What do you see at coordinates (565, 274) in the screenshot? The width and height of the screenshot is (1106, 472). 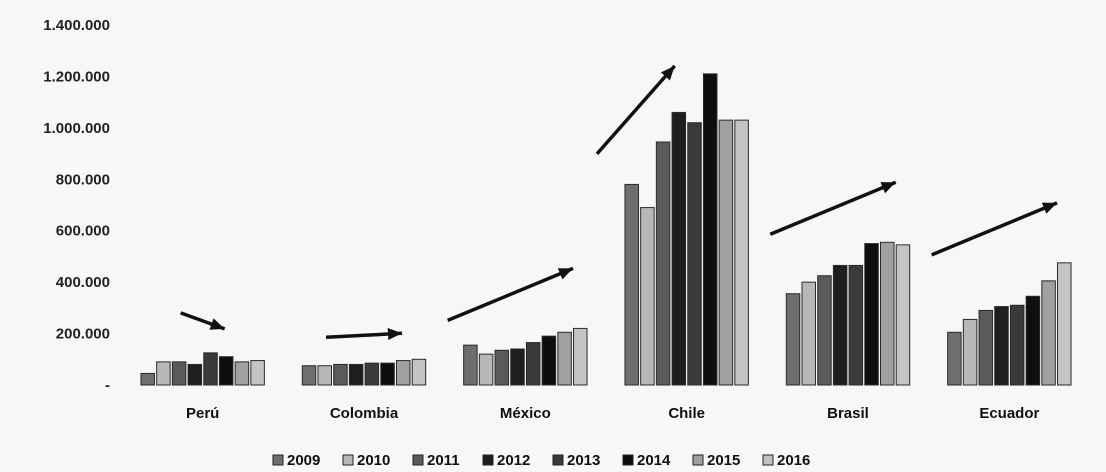 I see `trend-arrow-head-México` at bounding box center [565, 274].